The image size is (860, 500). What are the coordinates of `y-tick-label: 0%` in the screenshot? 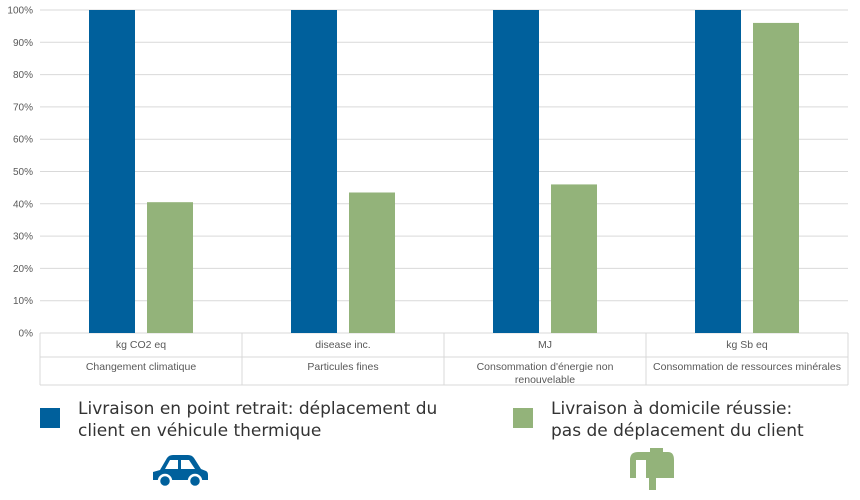 It's located at (26, 334).